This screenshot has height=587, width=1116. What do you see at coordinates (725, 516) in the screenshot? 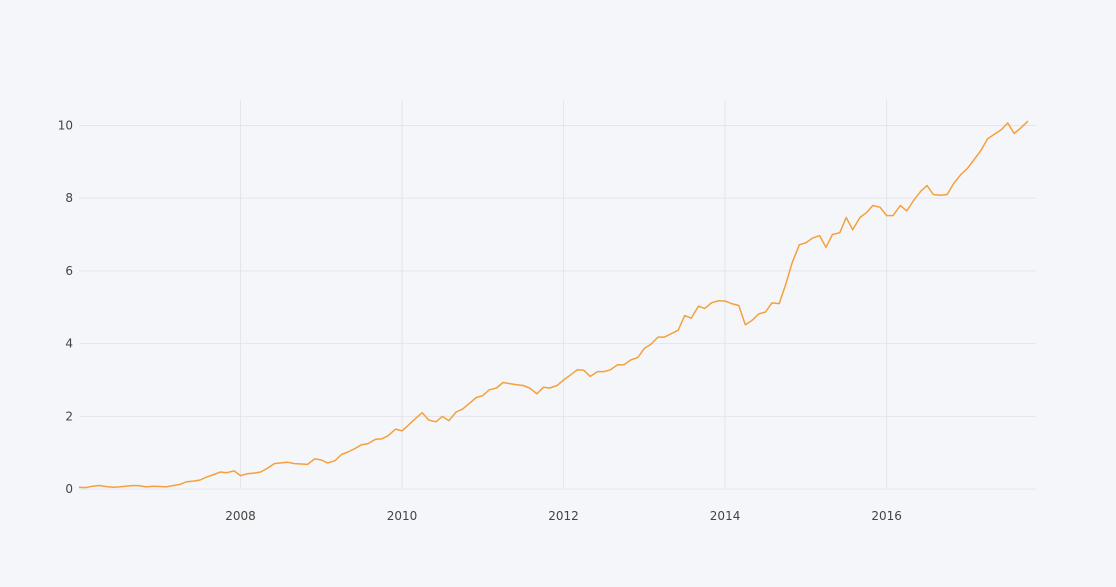
I see `x-tick-label: 2014` at bounding box center [725, 516].